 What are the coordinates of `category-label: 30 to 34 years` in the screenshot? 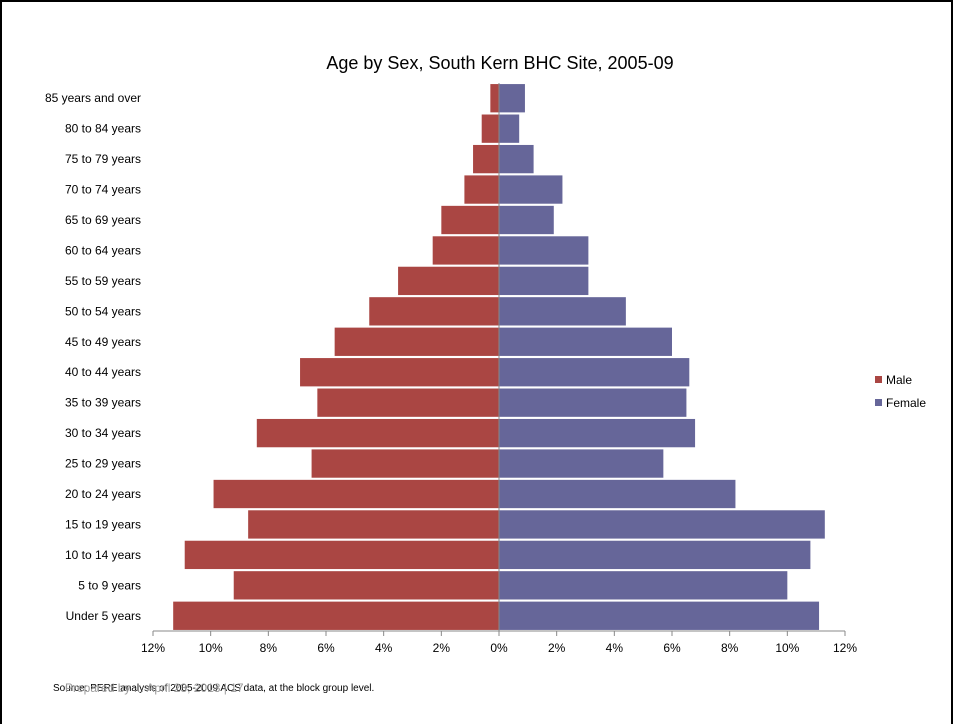 It's located at (103, 433).